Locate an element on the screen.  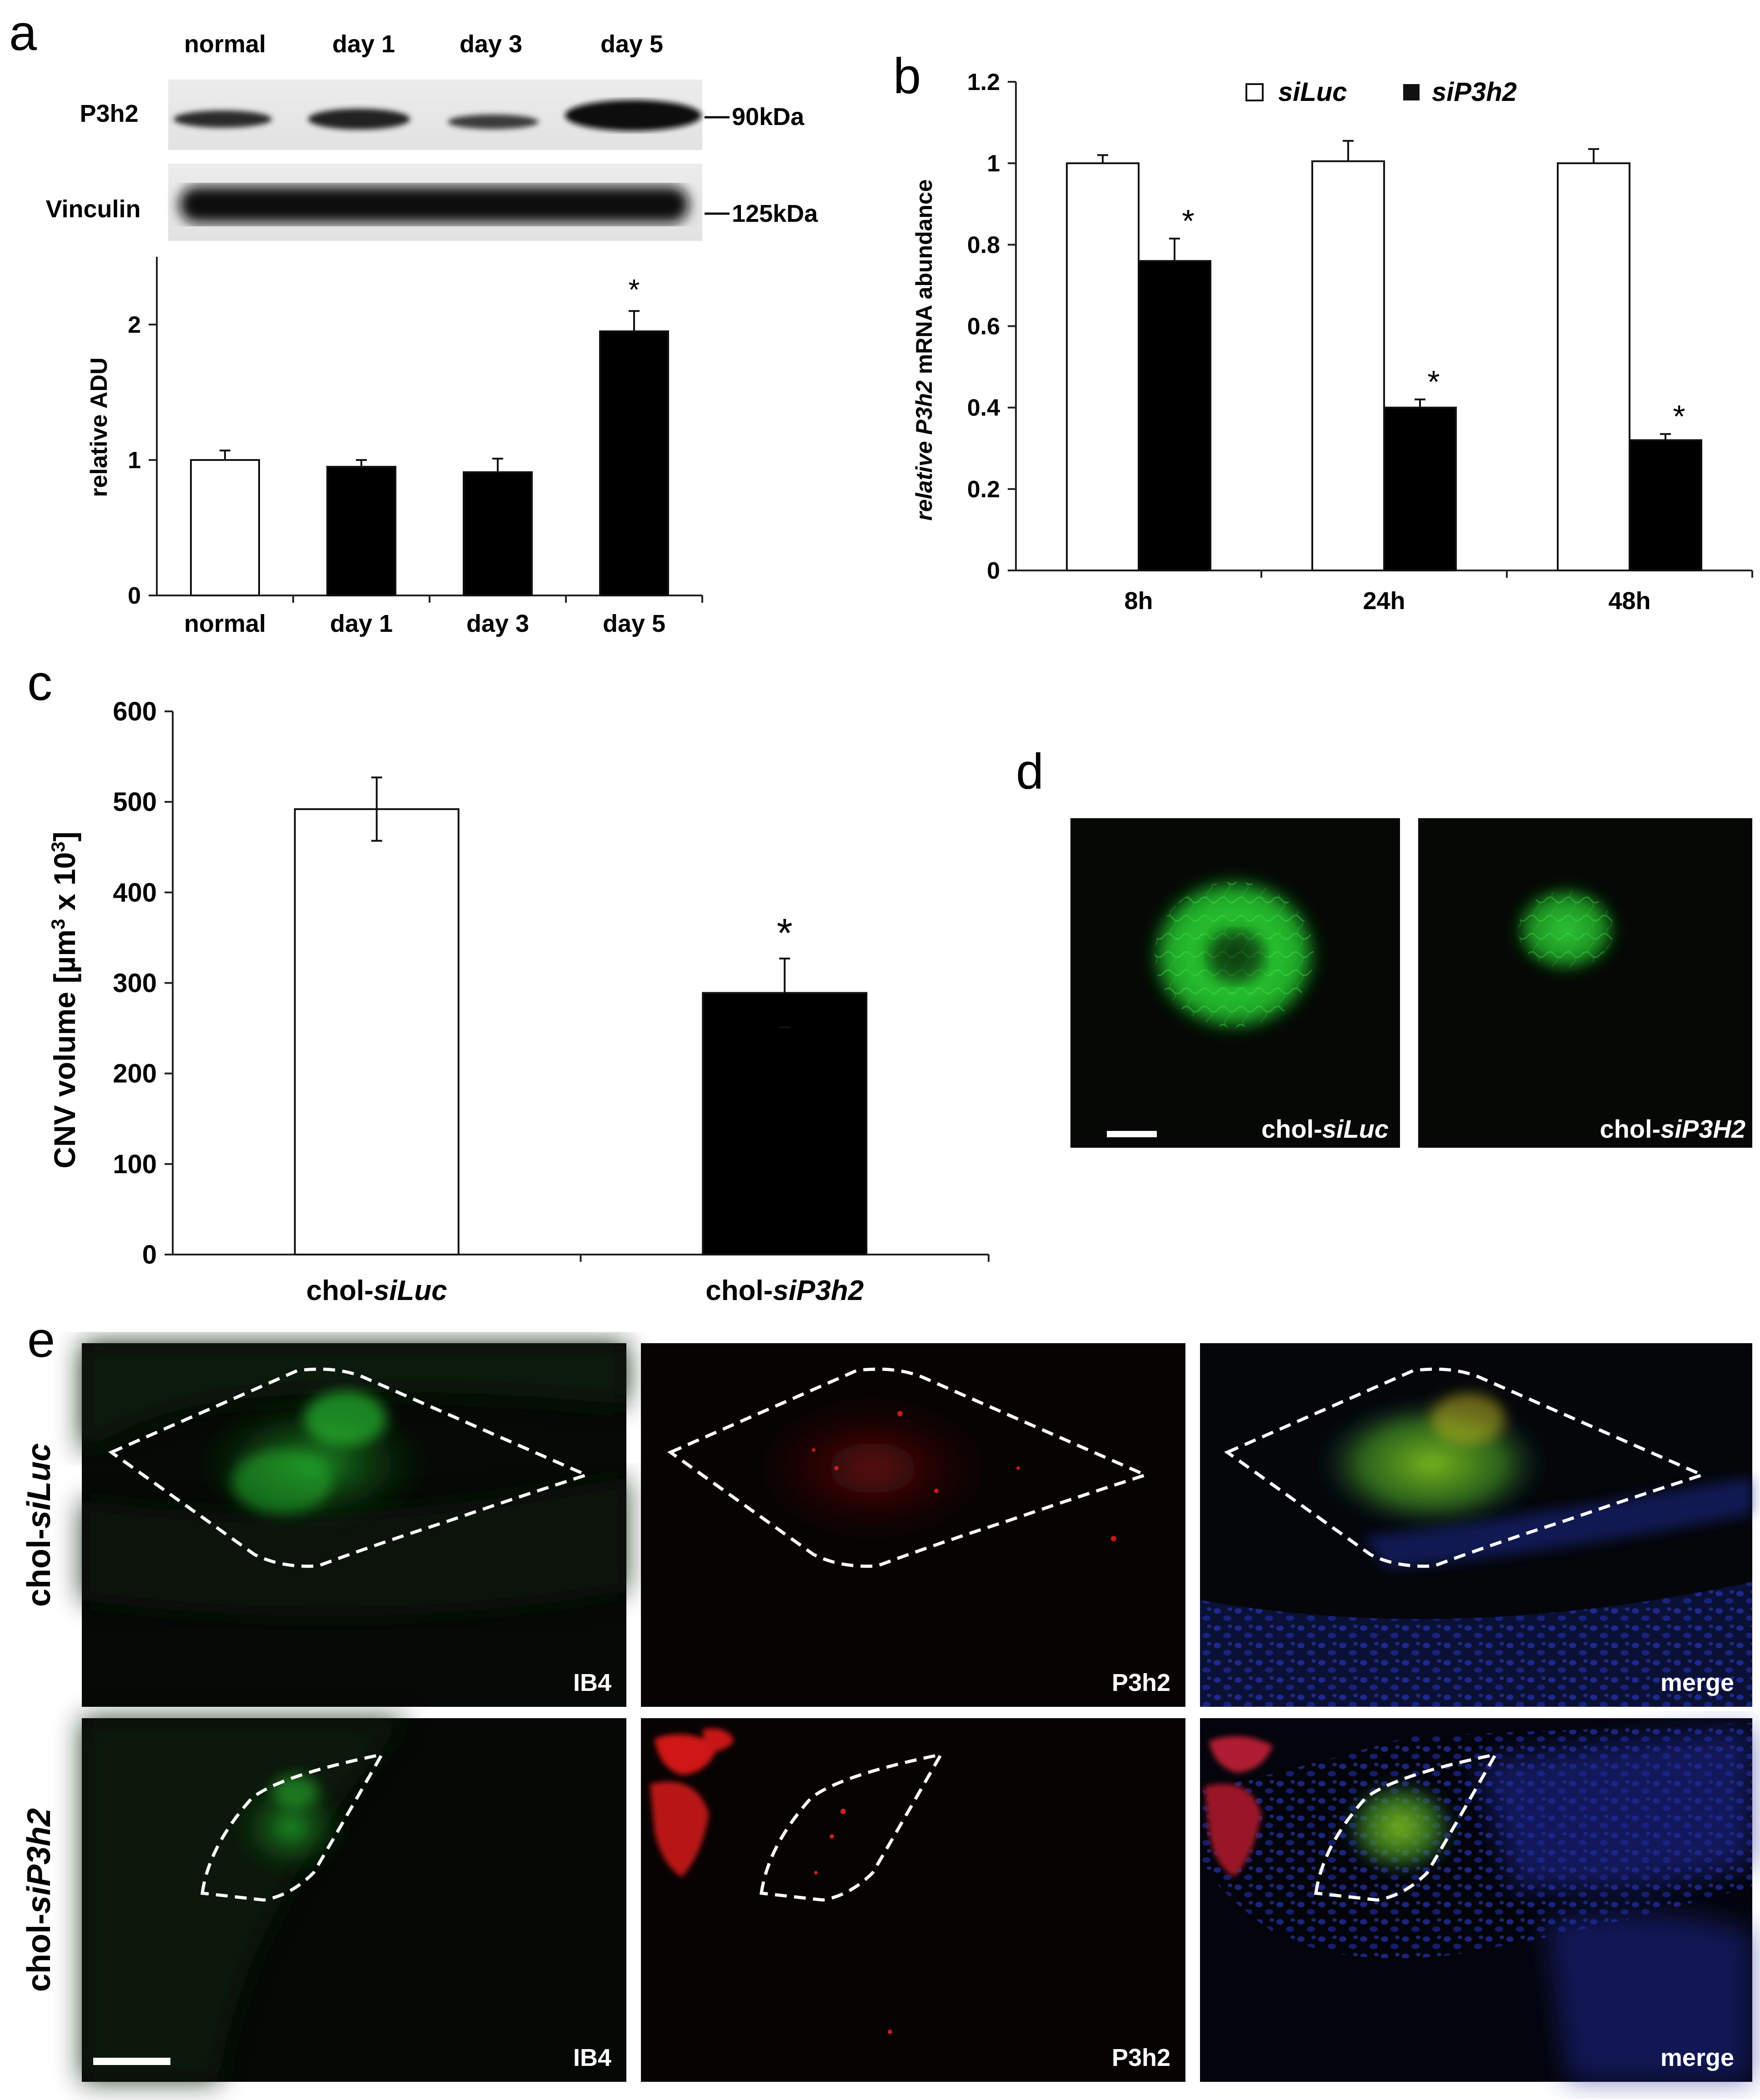
legend-swatch-sip3h2 is located at coordinates (1411, 92).